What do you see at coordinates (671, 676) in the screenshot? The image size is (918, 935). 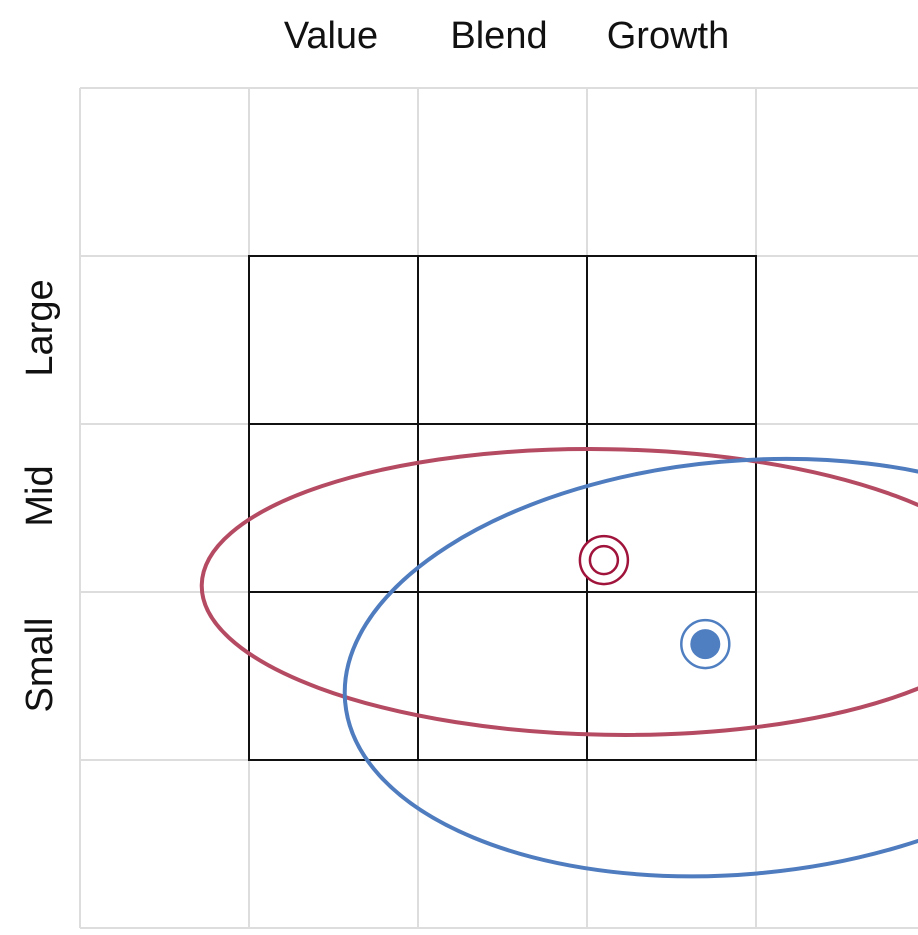 I see `style-box-cell-small-growth` at bounding box center [671, 676].